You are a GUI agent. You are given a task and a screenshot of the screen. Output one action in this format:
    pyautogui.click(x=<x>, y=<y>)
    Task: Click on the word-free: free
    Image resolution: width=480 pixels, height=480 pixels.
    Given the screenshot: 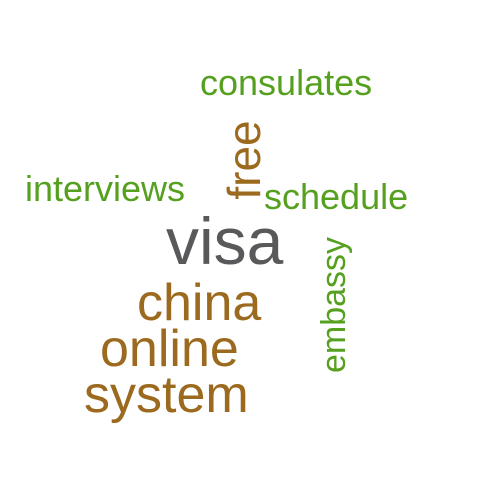 What is the action you would take?
    pyautogui.click(x=244, y=160)
    